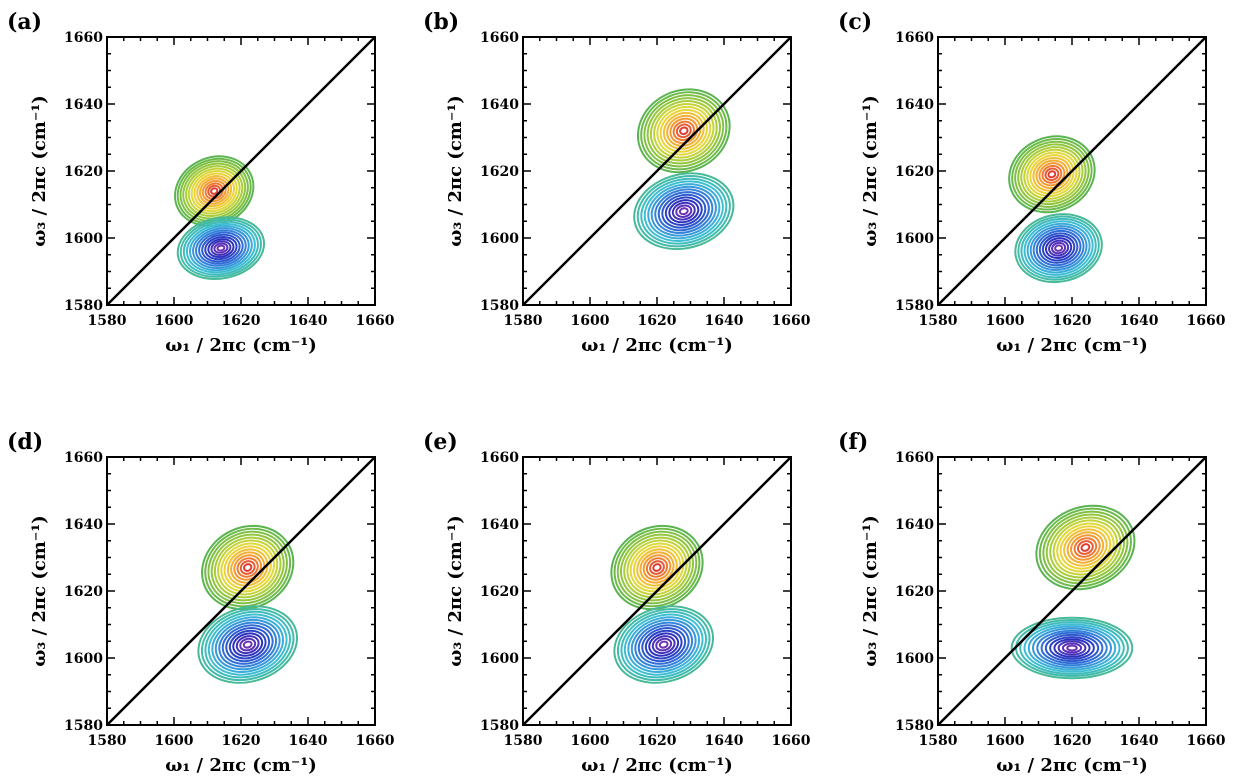 This screenshot has height=783, width=1233. What do you see at coordinates (1206, 741) in the screenshot?
I see `x-tick-label: 1660` at bounding box center [1206, 741].